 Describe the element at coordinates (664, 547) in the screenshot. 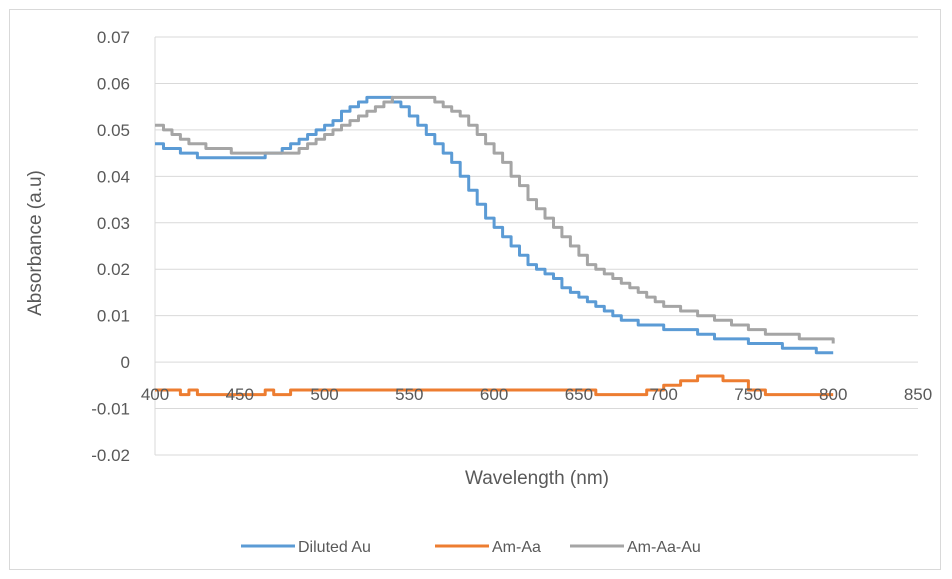

I see `legend-label: Am-Aa-Au` at that location.